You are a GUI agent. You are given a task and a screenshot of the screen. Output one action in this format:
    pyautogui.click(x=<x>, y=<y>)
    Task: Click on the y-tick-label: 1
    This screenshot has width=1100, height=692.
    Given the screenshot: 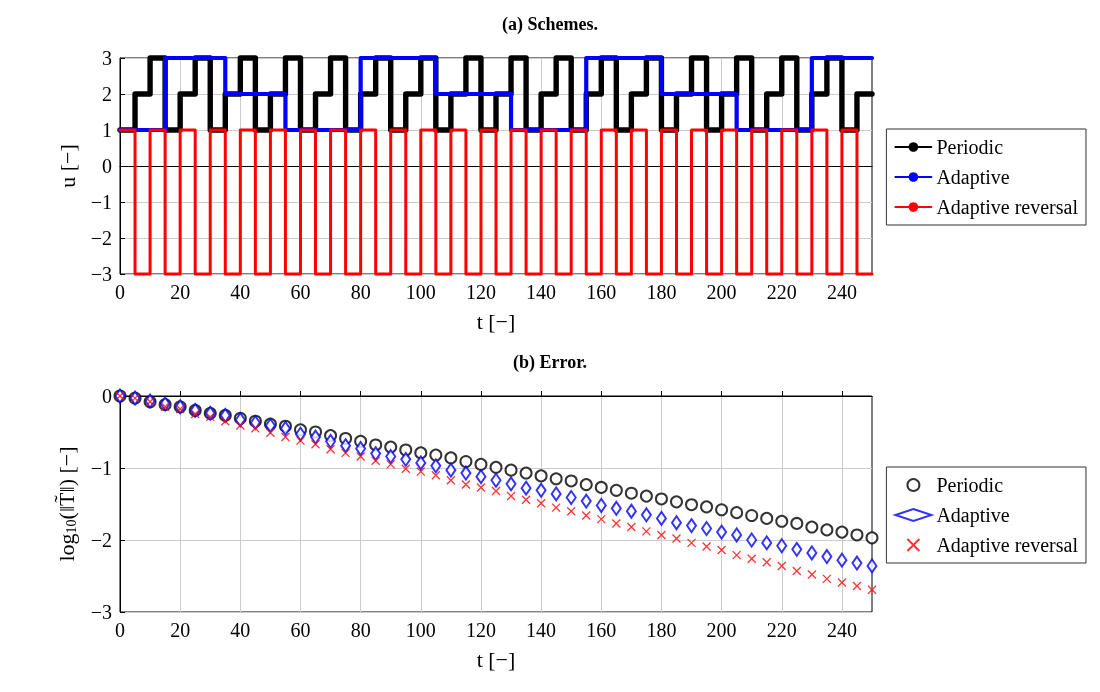 What is the action you would take?
    pyautogui.click(x=107, y=130)
    